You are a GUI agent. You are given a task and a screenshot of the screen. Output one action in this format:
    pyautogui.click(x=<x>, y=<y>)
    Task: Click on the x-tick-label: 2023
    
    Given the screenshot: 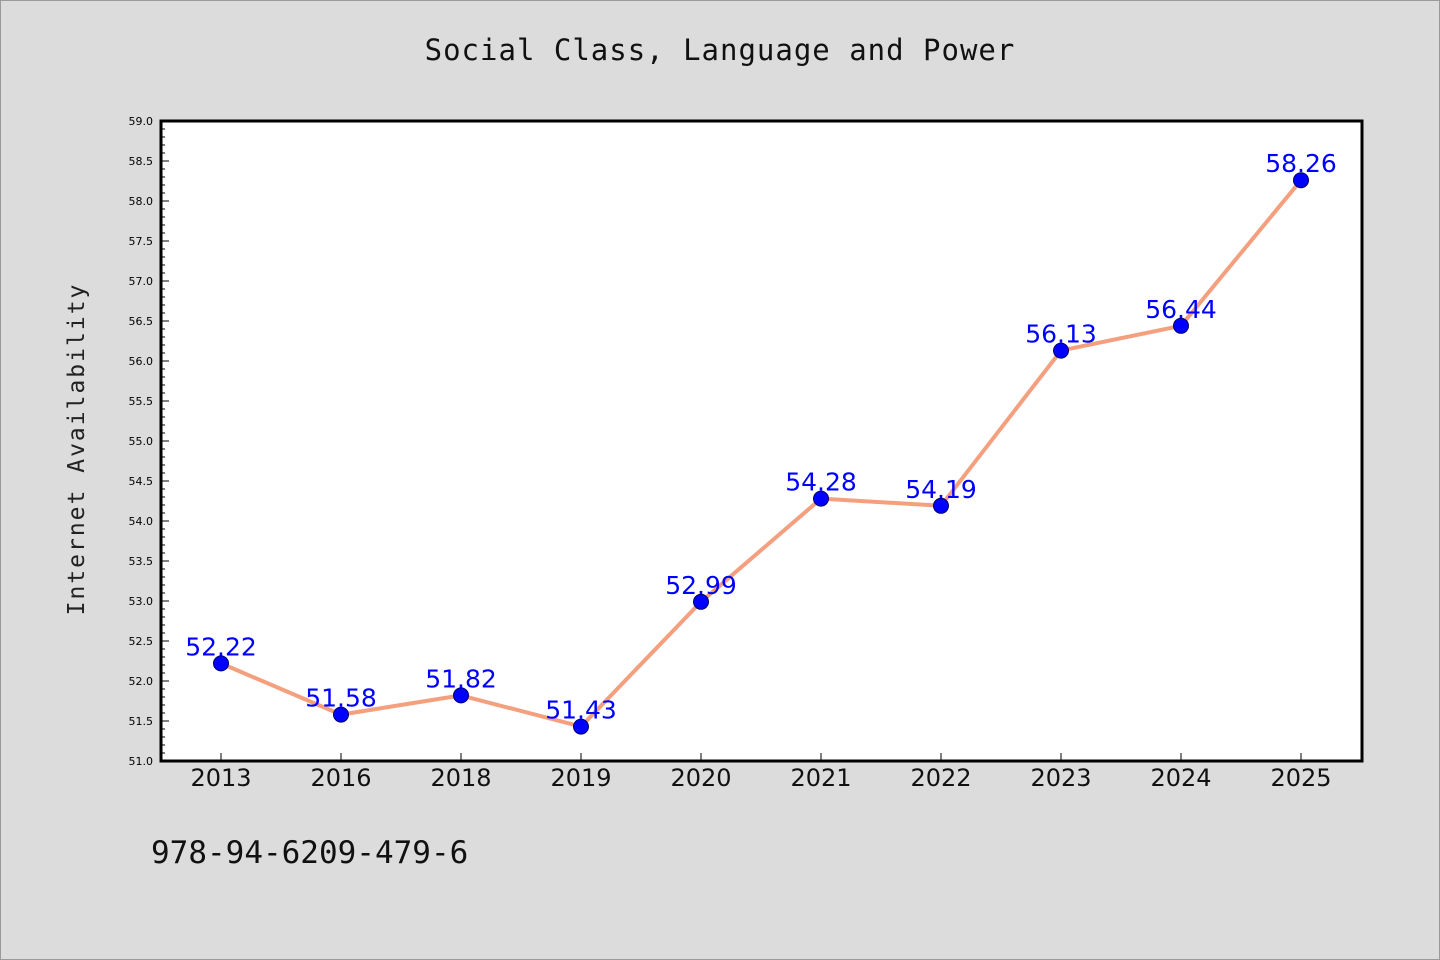 What is the action you would take?
    pyautogui.click(x=1060, y=778)
    